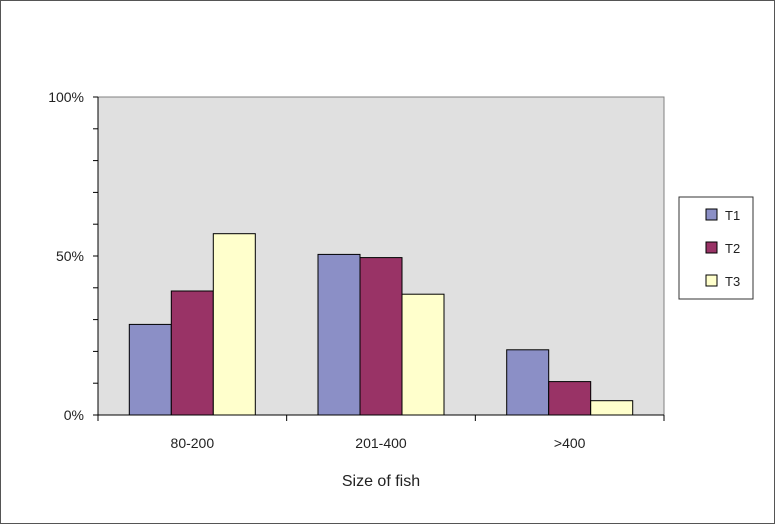 This screenshot has width=775, height=525. What do you see at coordinates (570, 443) in the screenshot?
I see `x-tick-label: >400` at bounding box center [570, 443].